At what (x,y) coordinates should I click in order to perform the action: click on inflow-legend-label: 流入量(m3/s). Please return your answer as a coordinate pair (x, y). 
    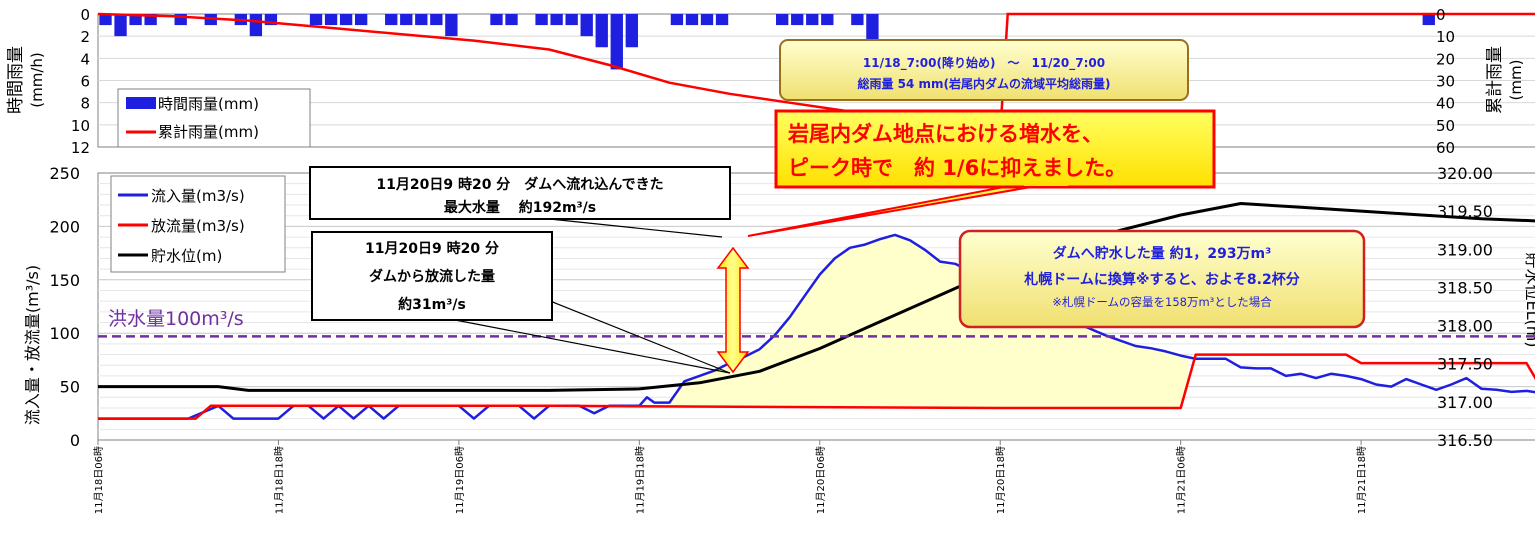
    Looking at the image, I should click on (198, 196).